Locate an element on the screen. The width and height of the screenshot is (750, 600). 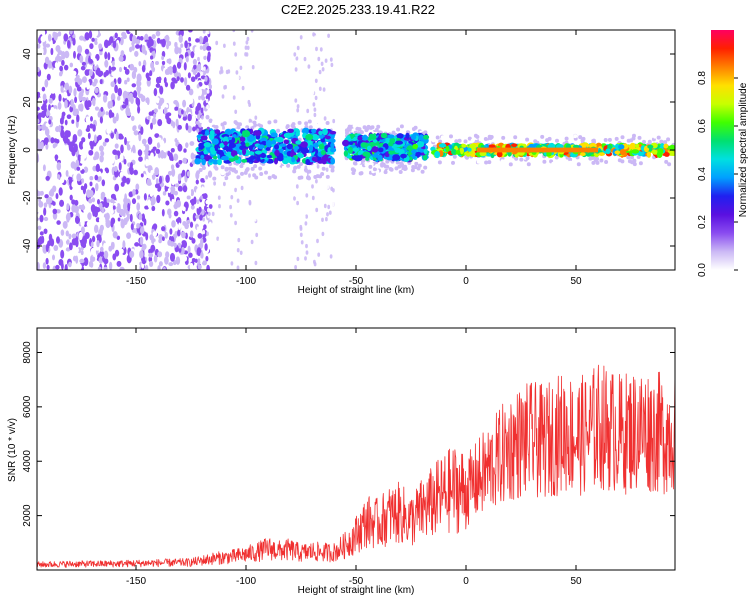
snr-x-axis-label: Height of straight line (km) is located at coordinates (356, 590).